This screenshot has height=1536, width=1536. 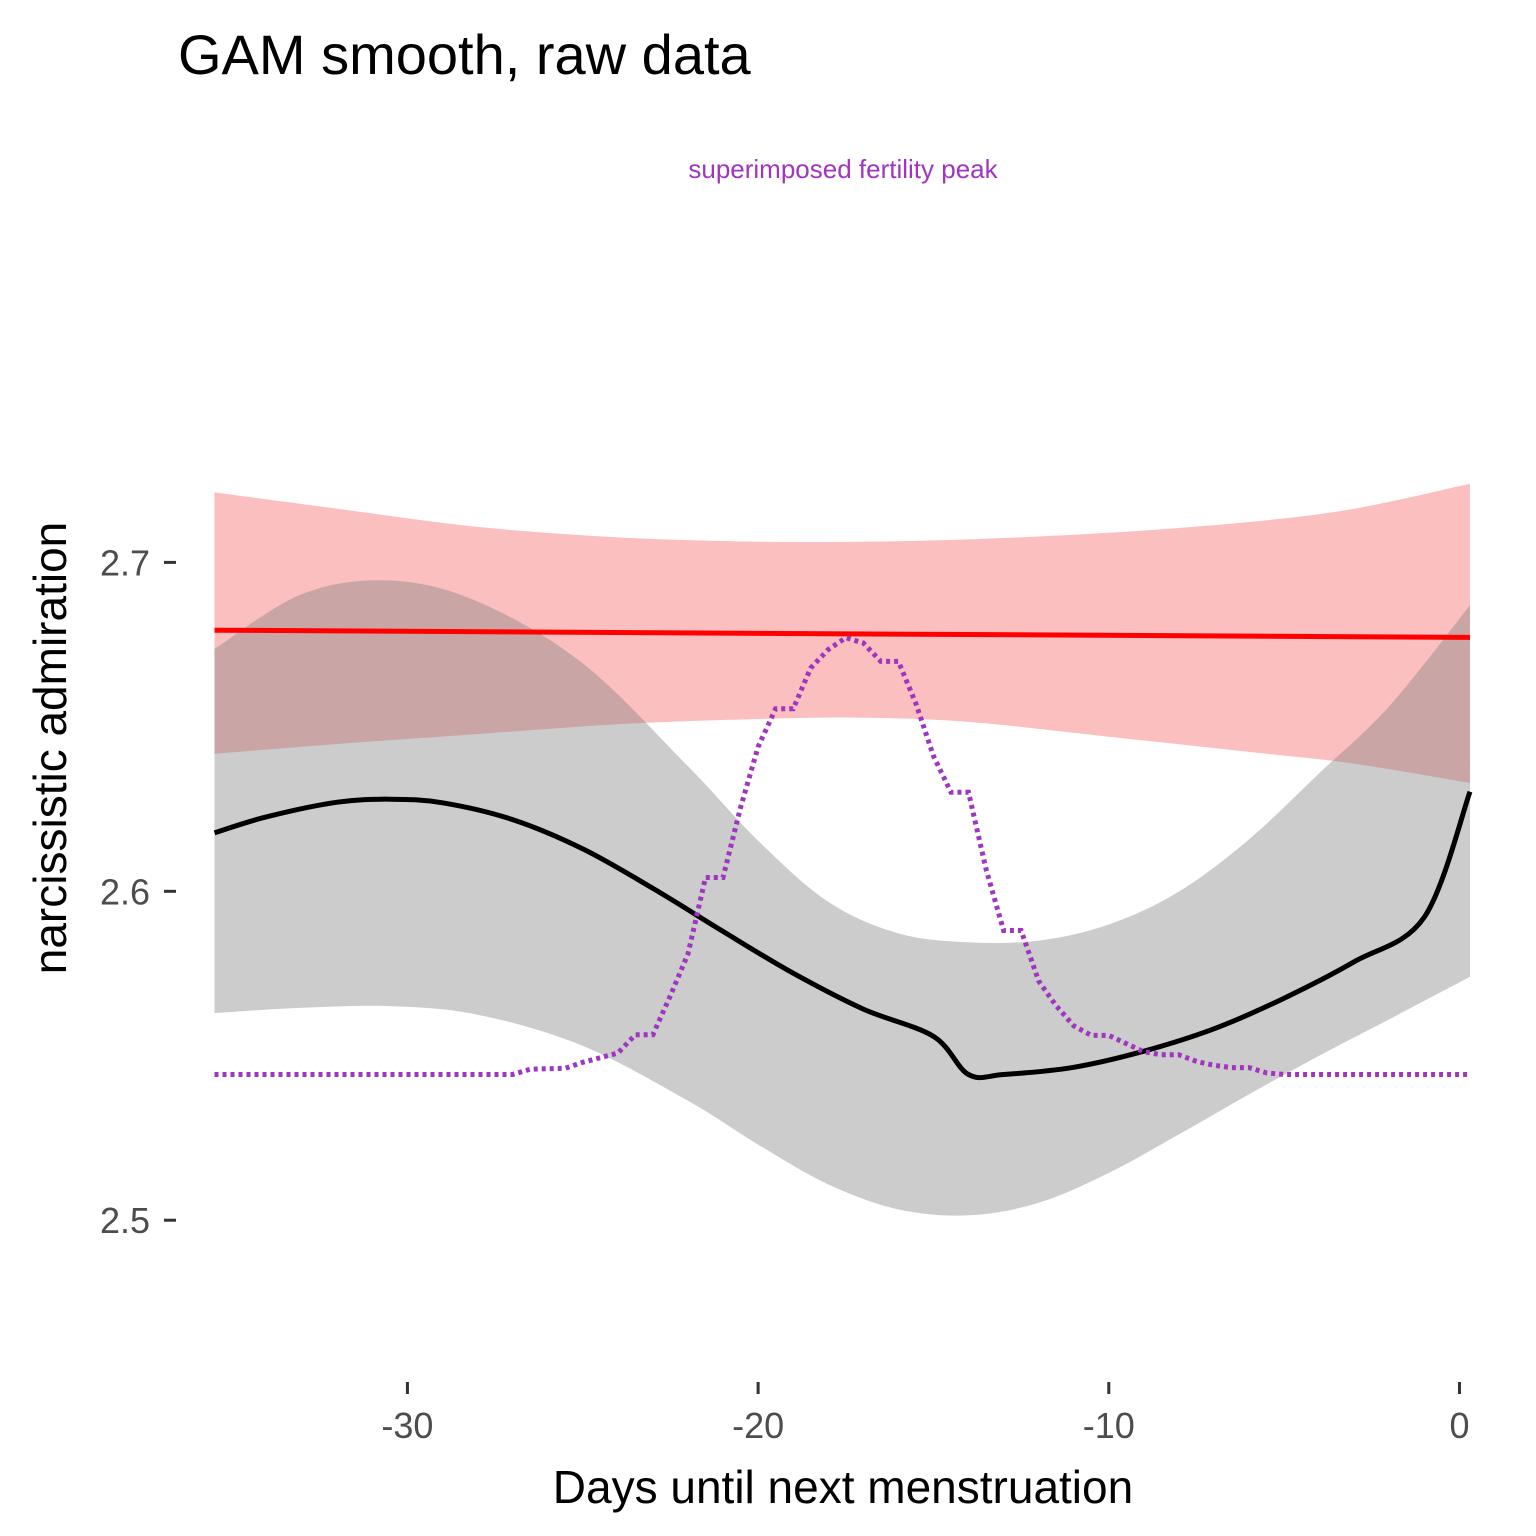 I want to click on y-axis-title: narcissistic admiration, so click(x=50, y=748).